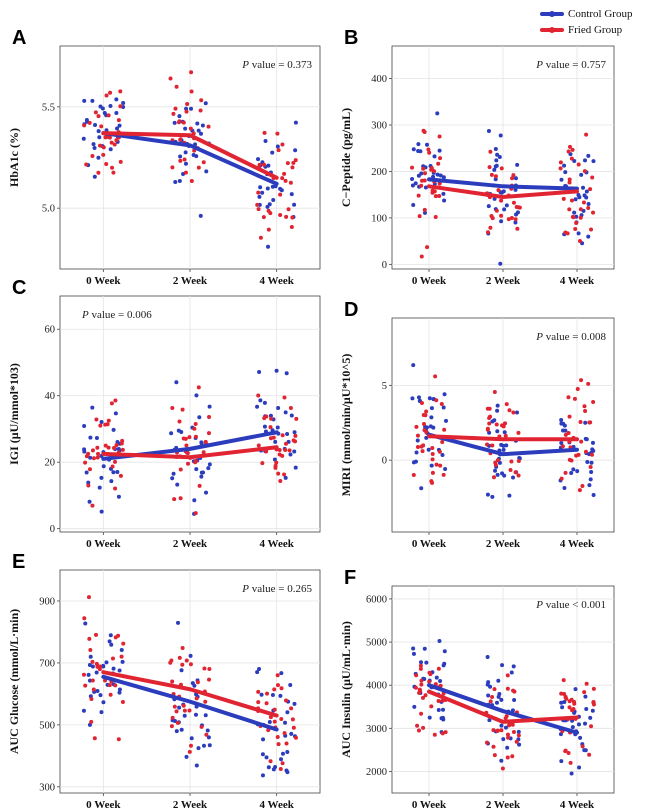  I want to click on x-tick-label: 4 Week, so click(277, 281).